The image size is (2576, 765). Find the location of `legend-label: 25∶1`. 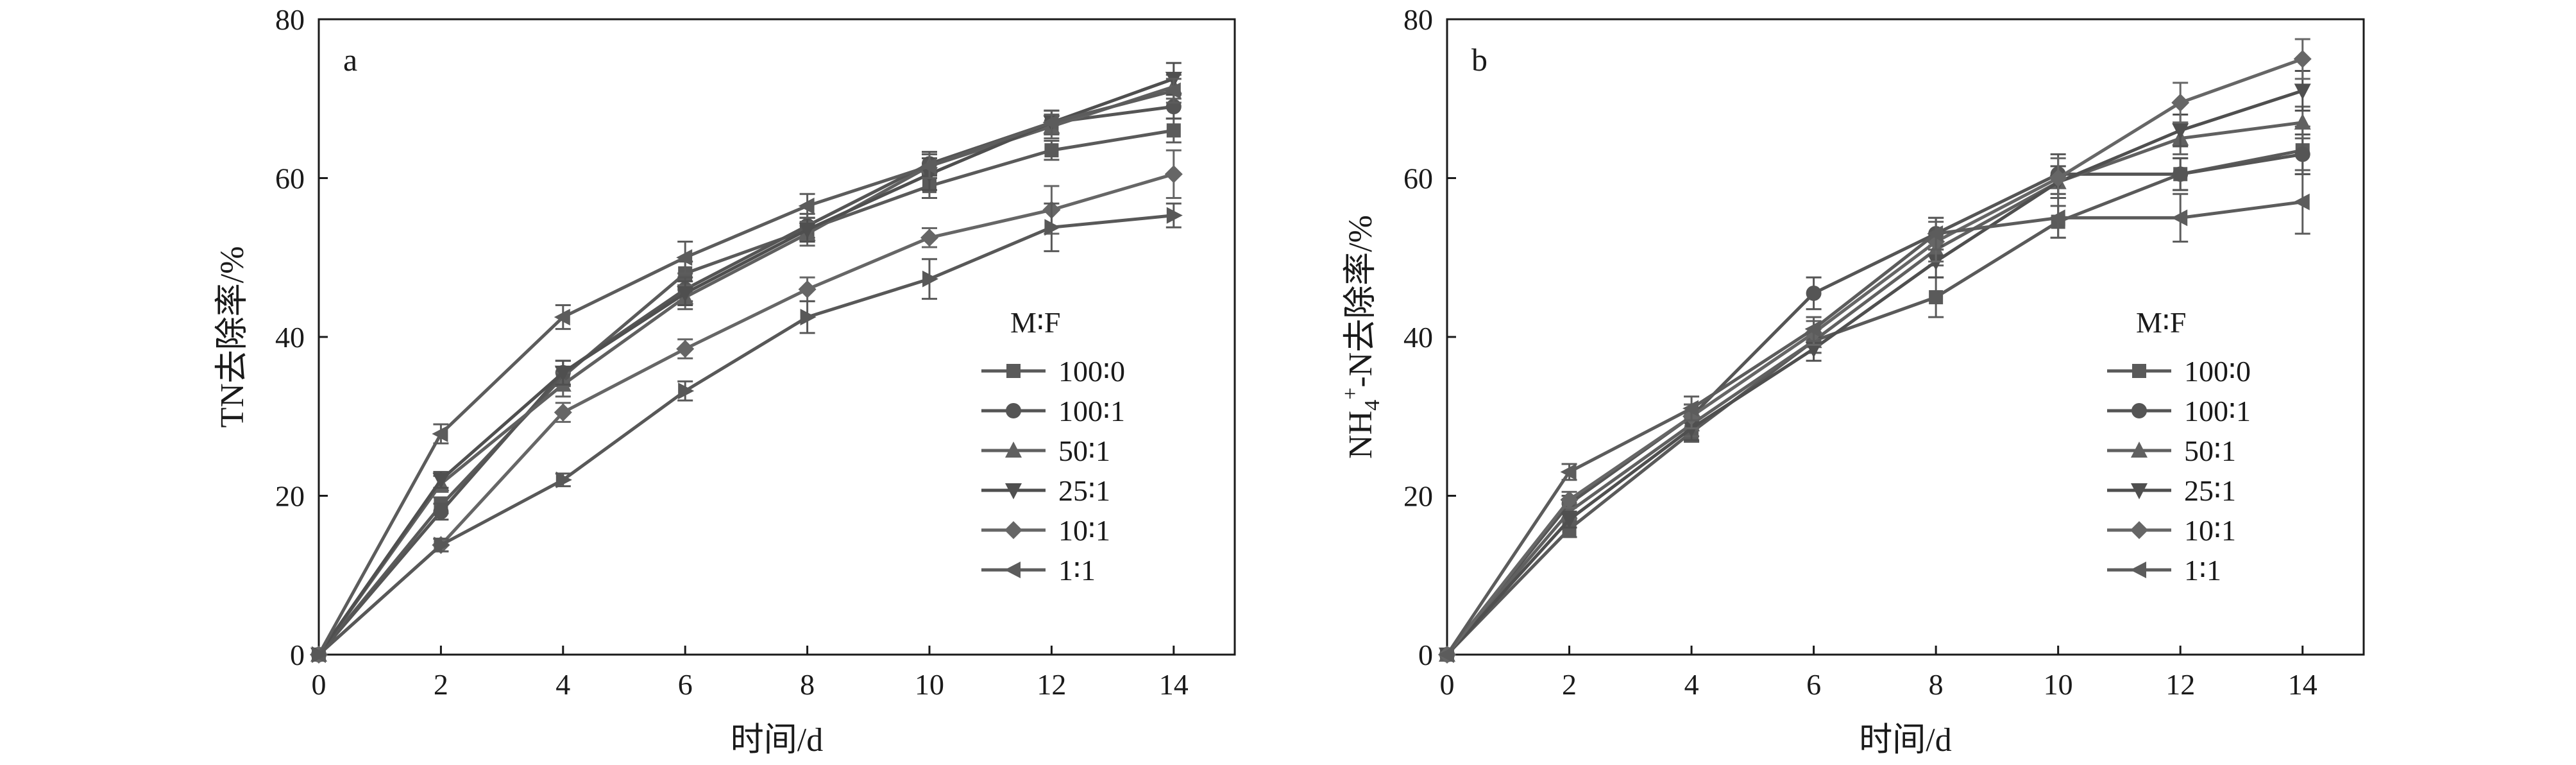

legend-label: 25∶1 is located at coordinates (1084, 490).